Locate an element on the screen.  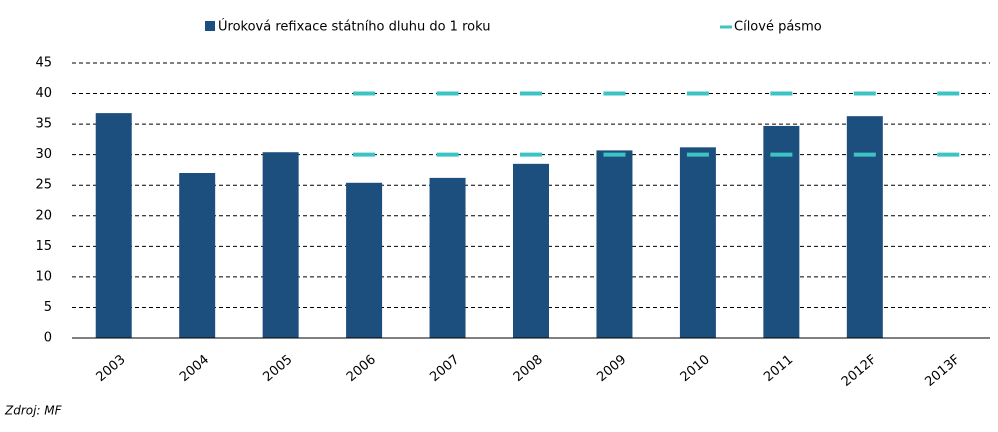
legend-swatch is located at coordinates (210, 26).